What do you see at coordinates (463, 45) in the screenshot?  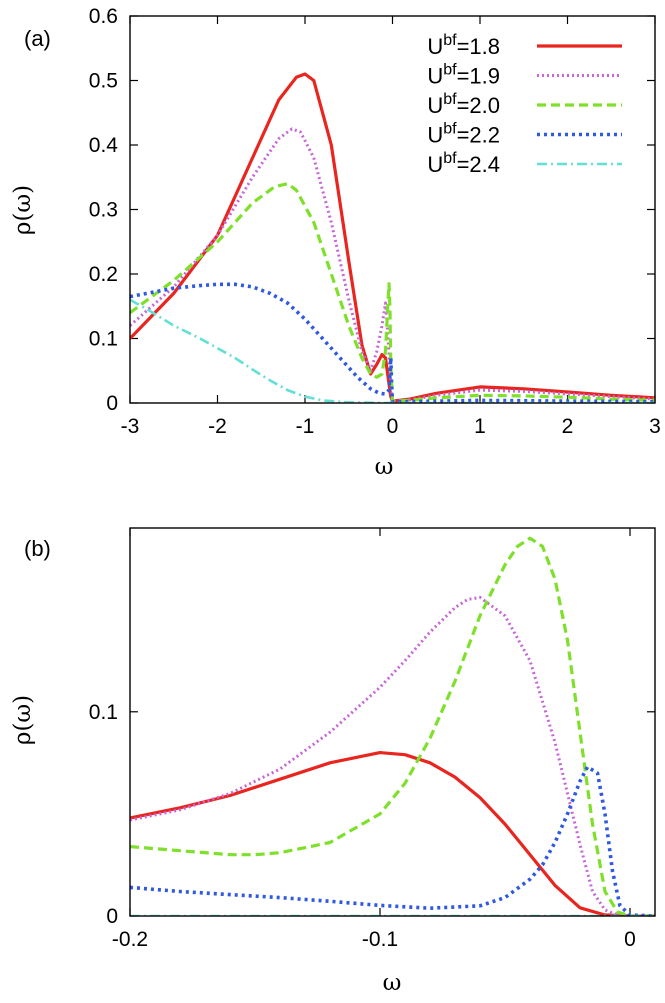 I see `legend-label: Ubf=1.8` at bounding box center [463, 45].